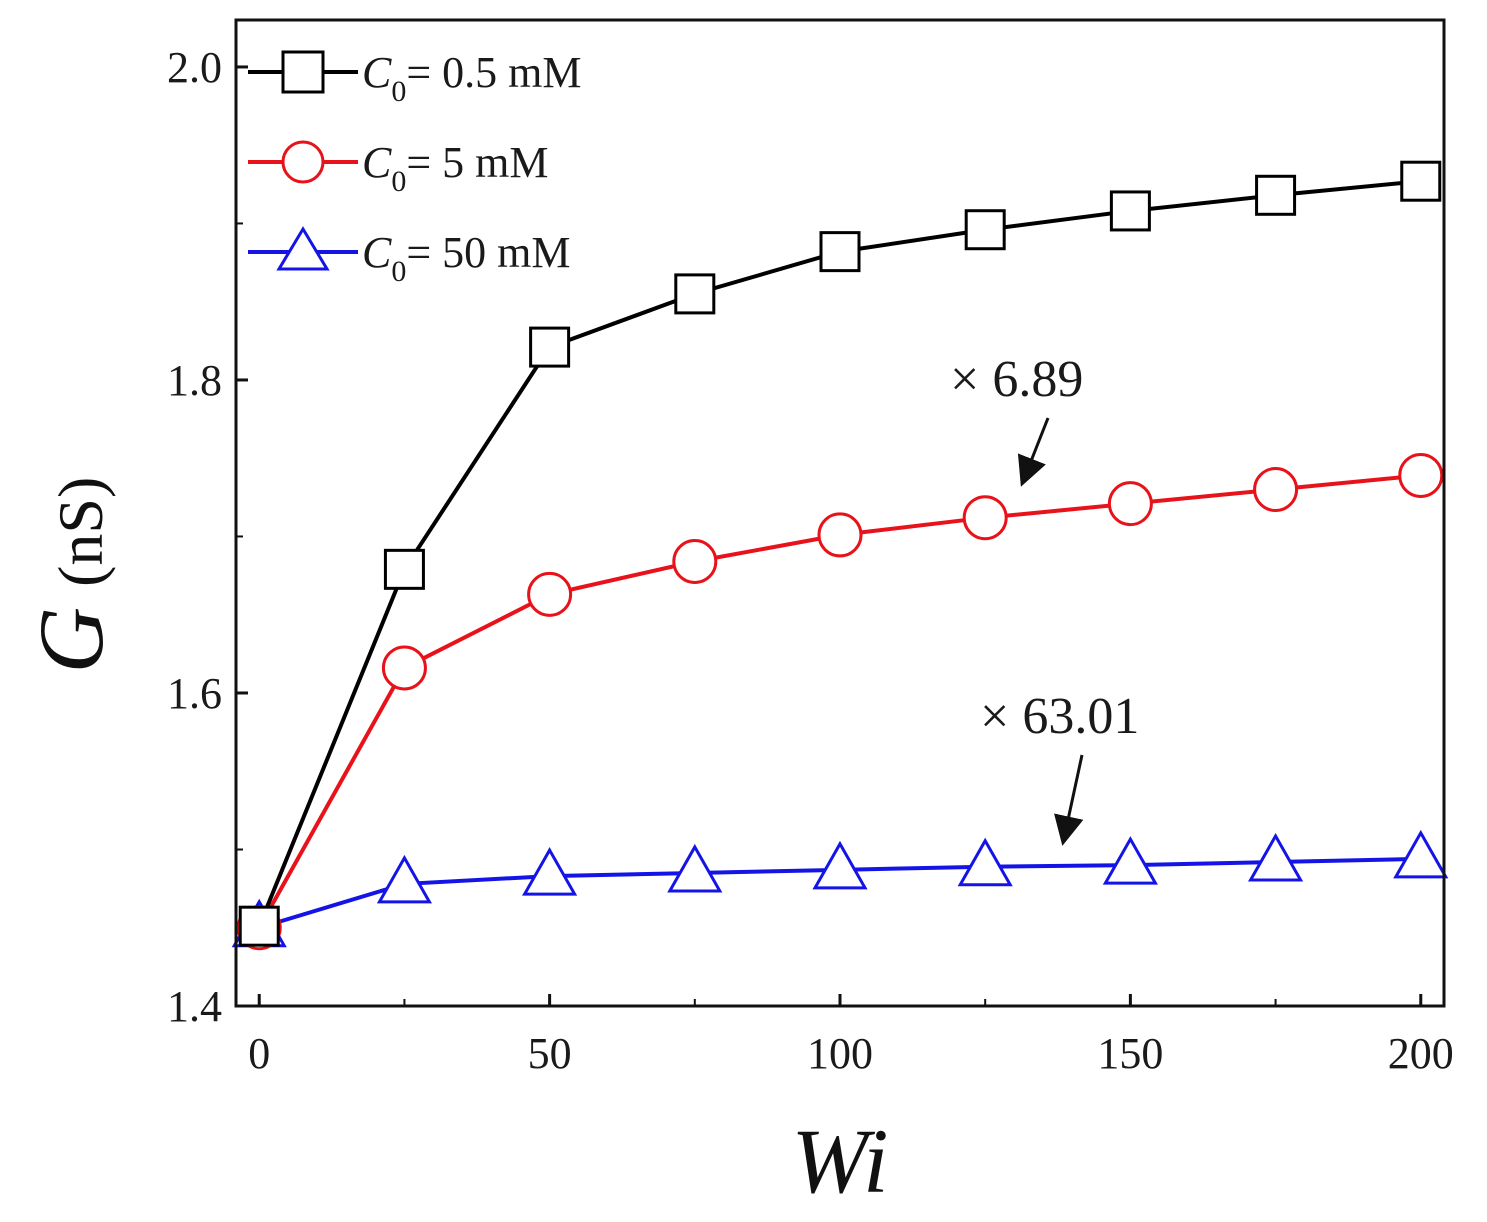 This screenshot has width=1487, height=1222. I want to click on y-axis: 1.4 1.6 1.8 2.0, so click(207, 537).